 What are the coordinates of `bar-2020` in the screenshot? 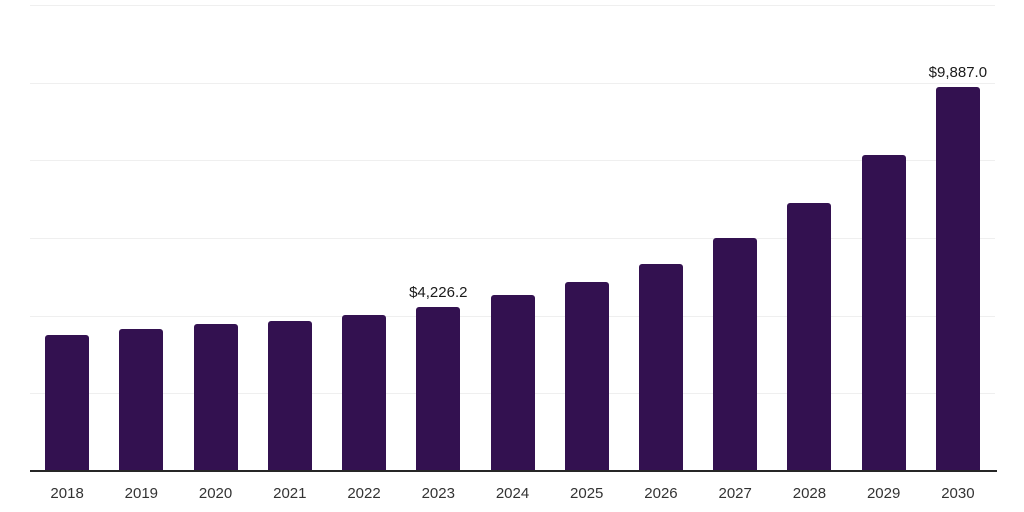 It's located at (215, 397).